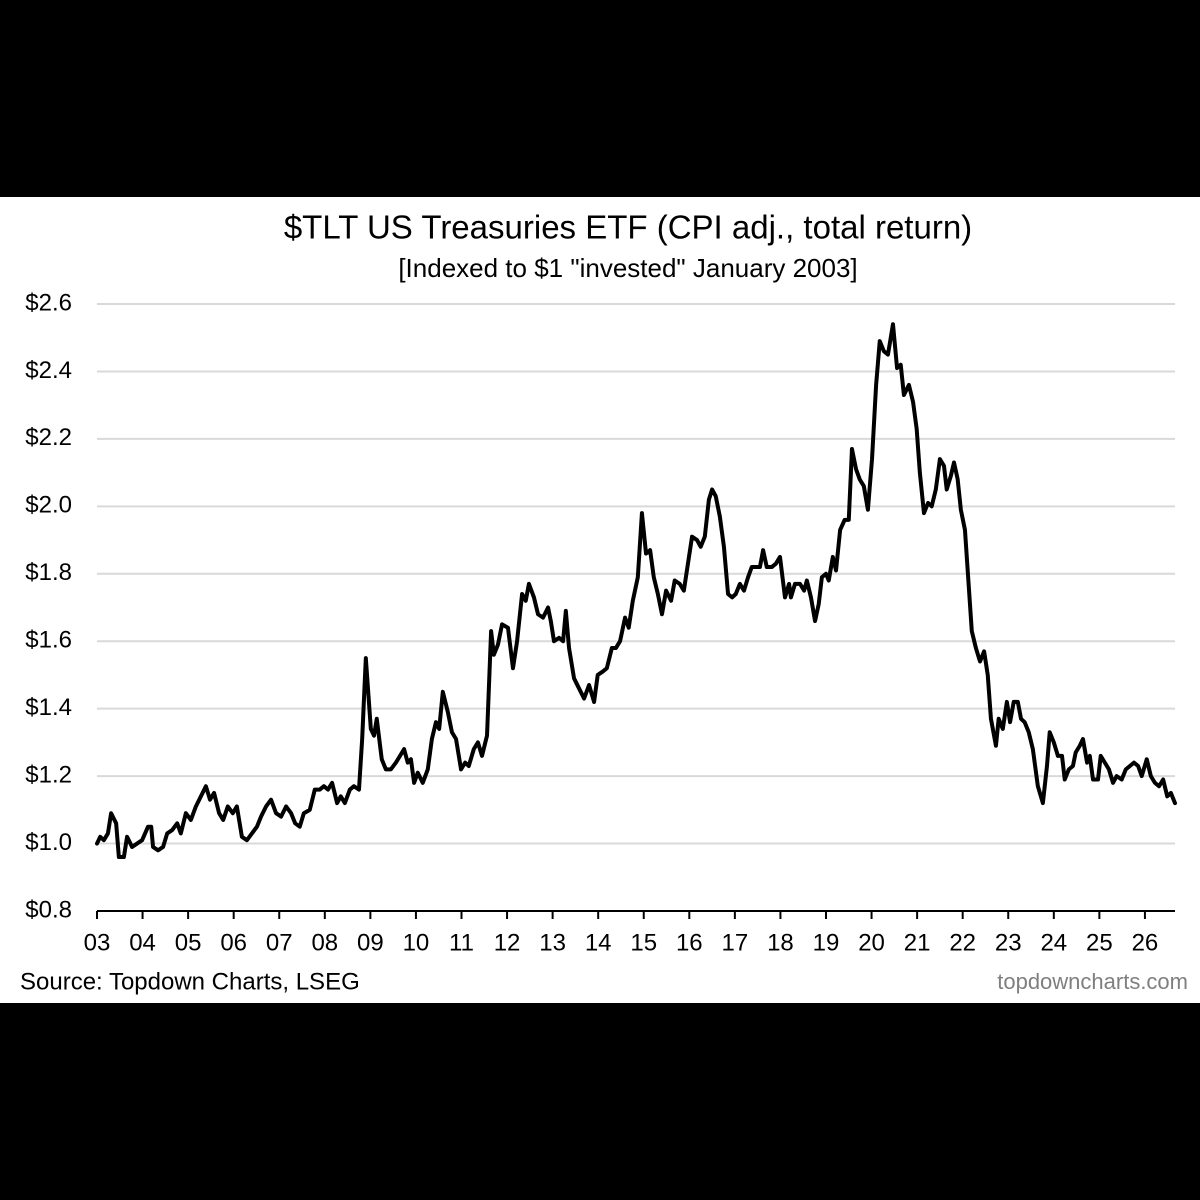  What do you see at coordinates (689, 942) in the screenshot?
I see `x-tick-label: 16` at bounding box center [689, 942].